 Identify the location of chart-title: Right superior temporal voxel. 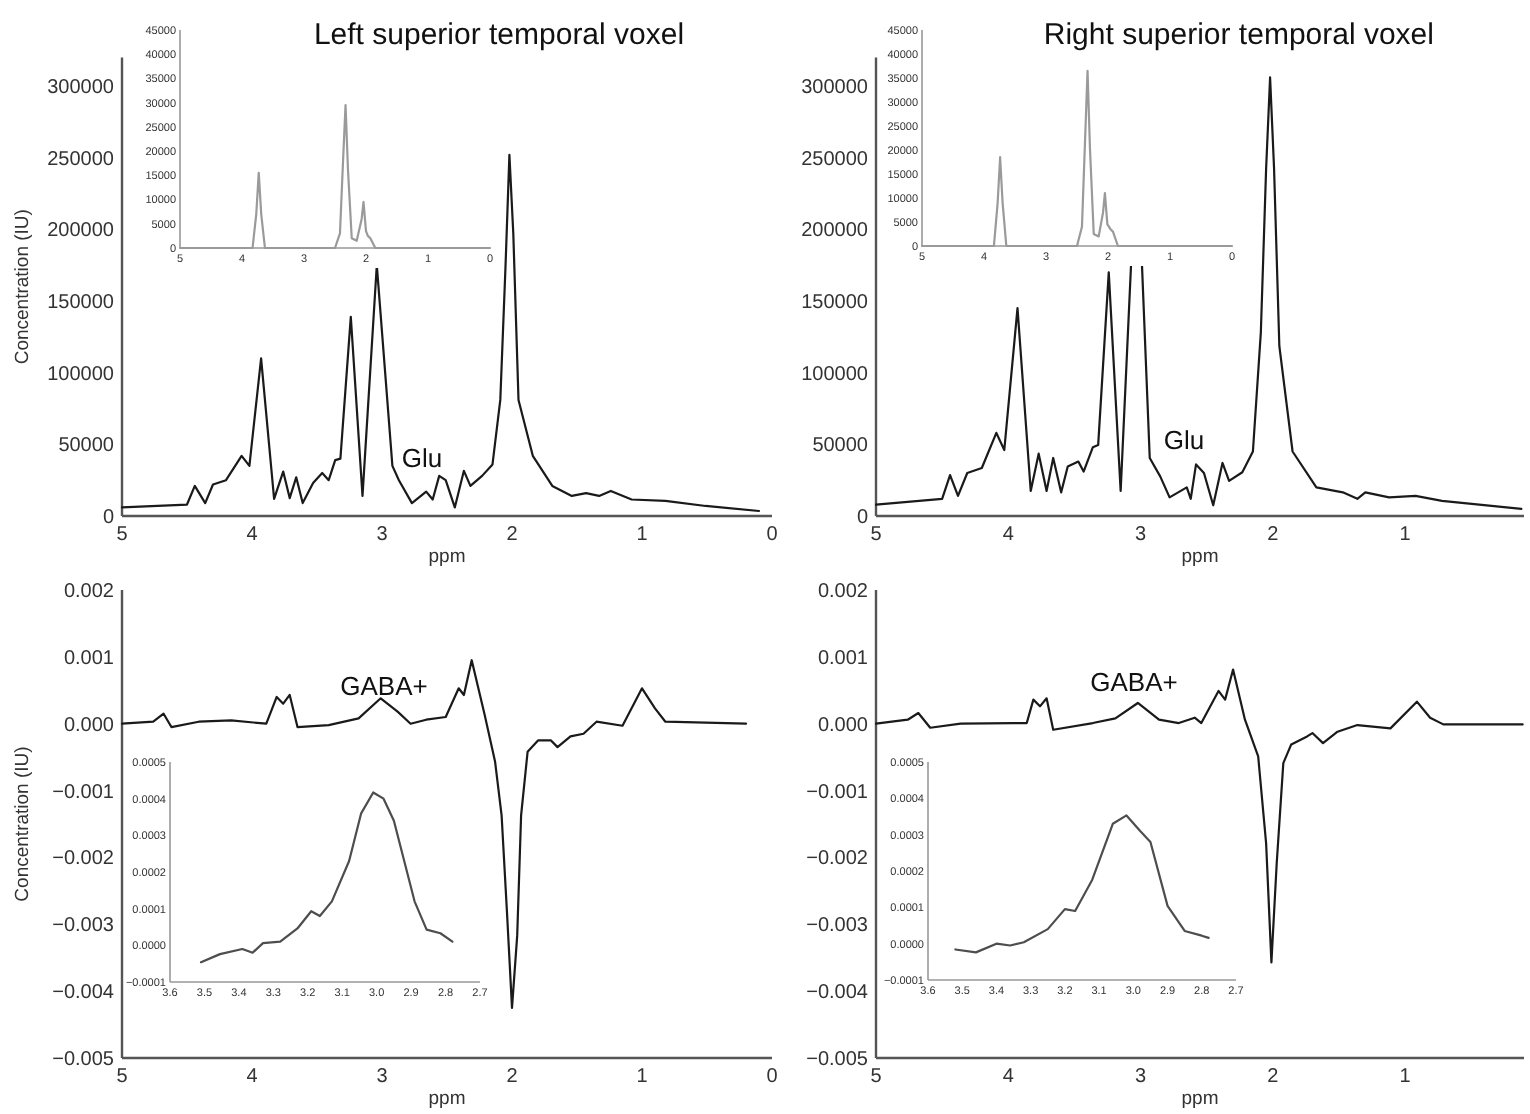
(1238, 35).